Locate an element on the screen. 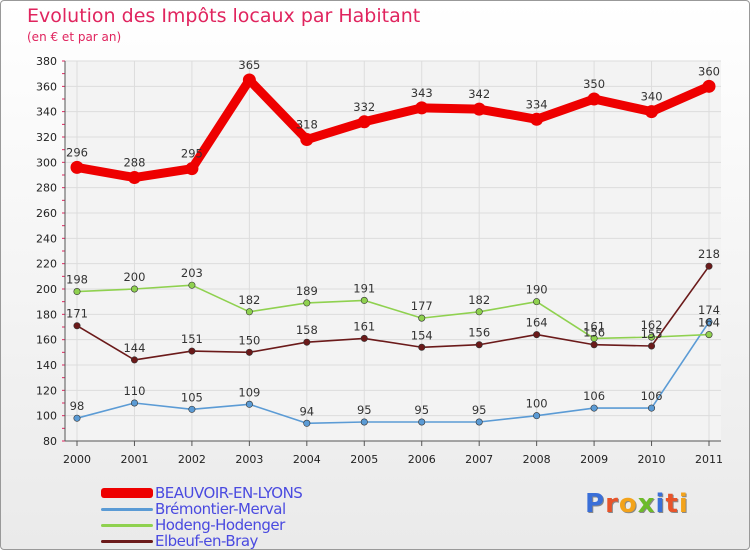 The image size is (750, 550). data-label: 203 is located at coordinates (192, 273).